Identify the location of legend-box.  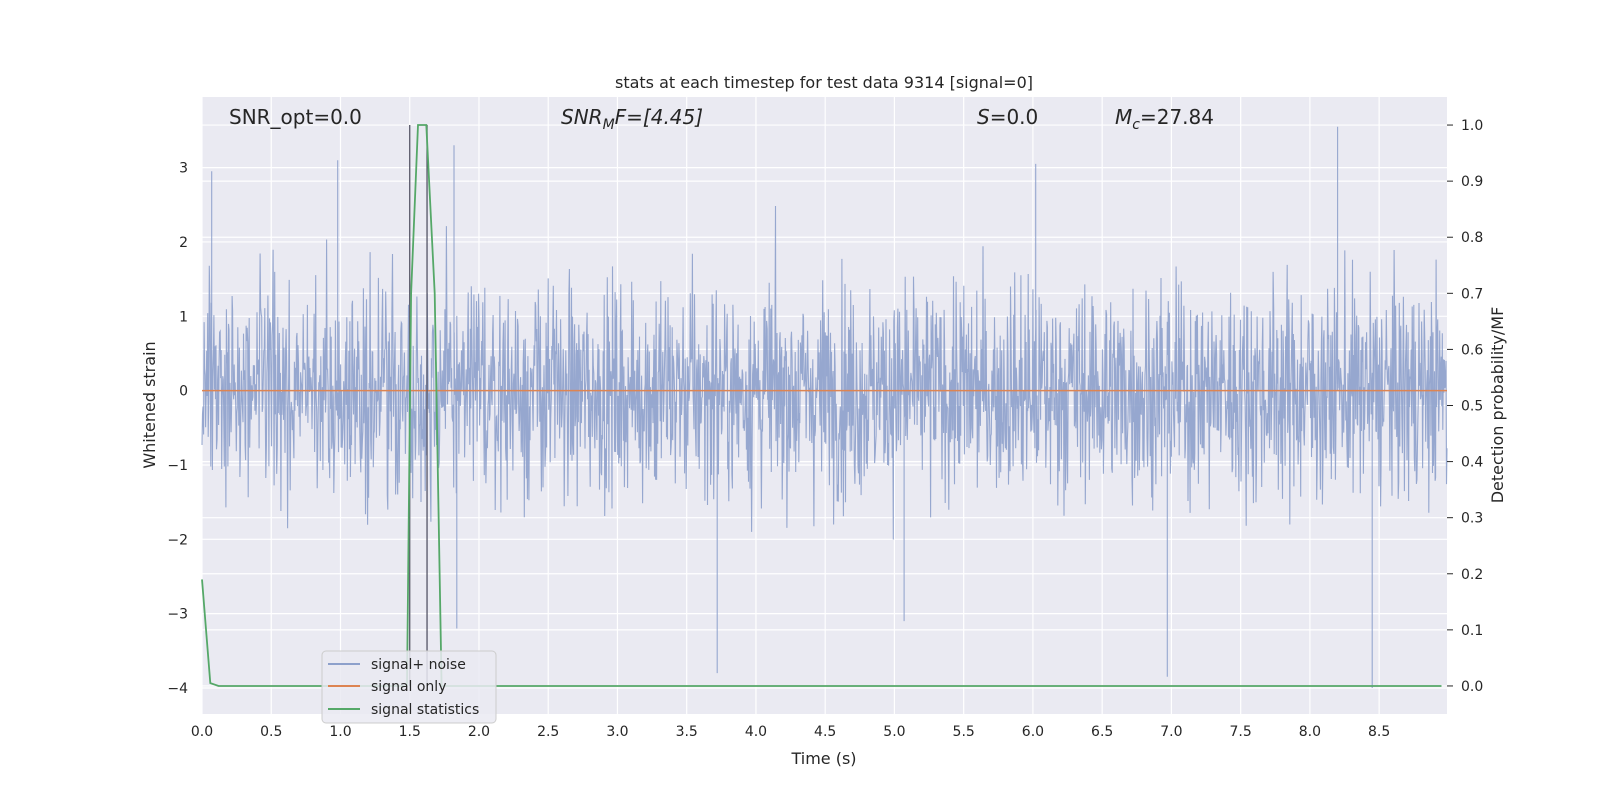
(409, 687).